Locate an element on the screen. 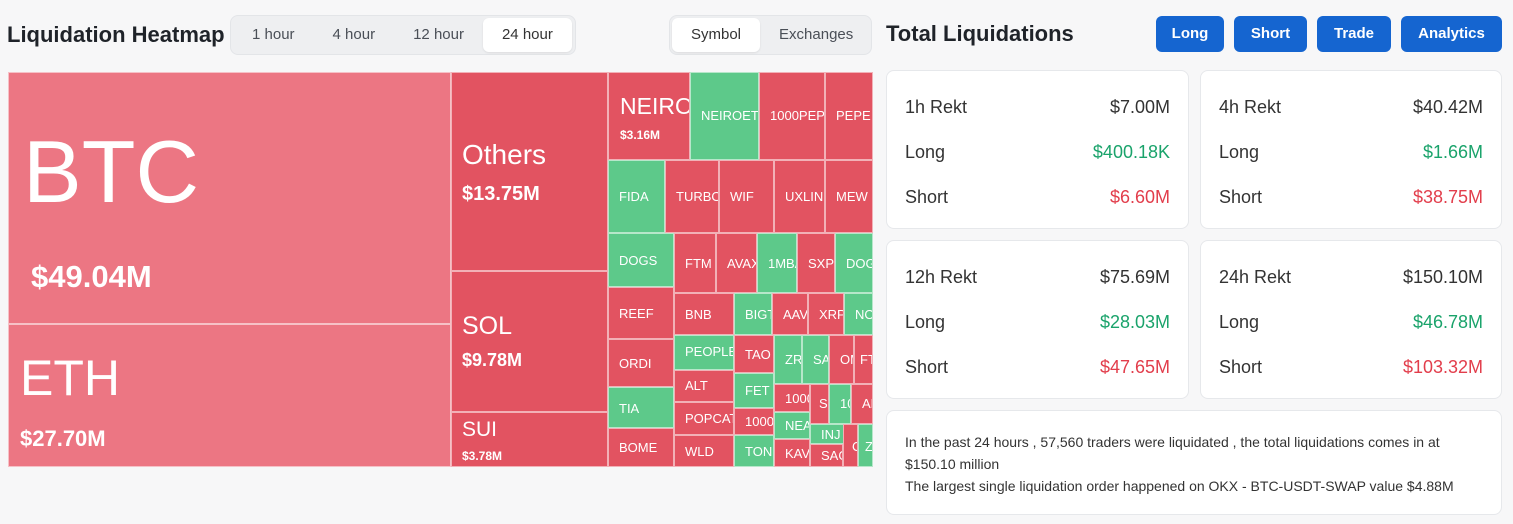 The width and height of the screenshot is (1513, 524). short-value: $103.32M is located at coordinates (1442, 367).